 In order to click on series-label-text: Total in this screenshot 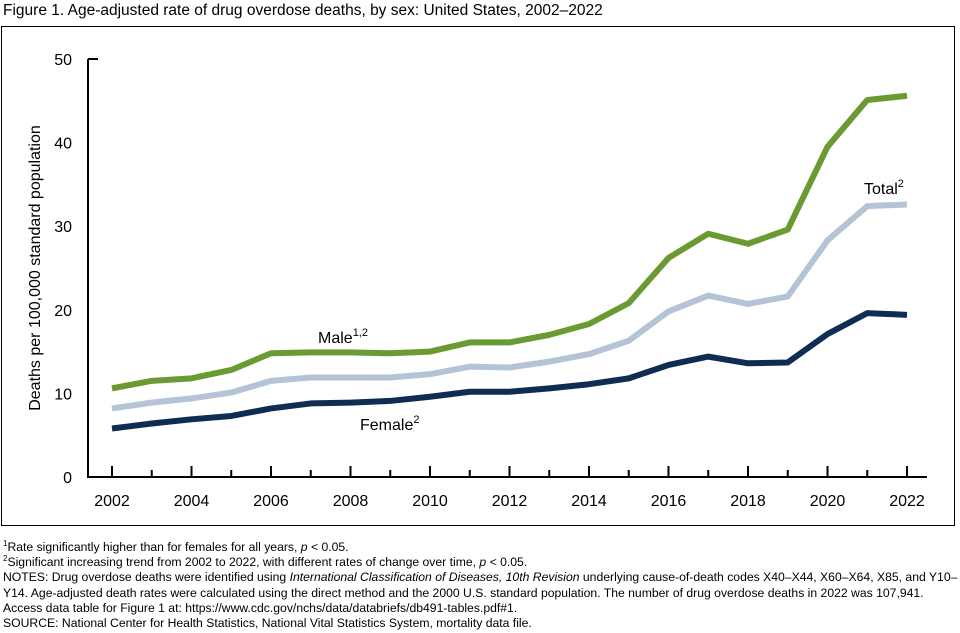, I will do `click(881, 189)`.